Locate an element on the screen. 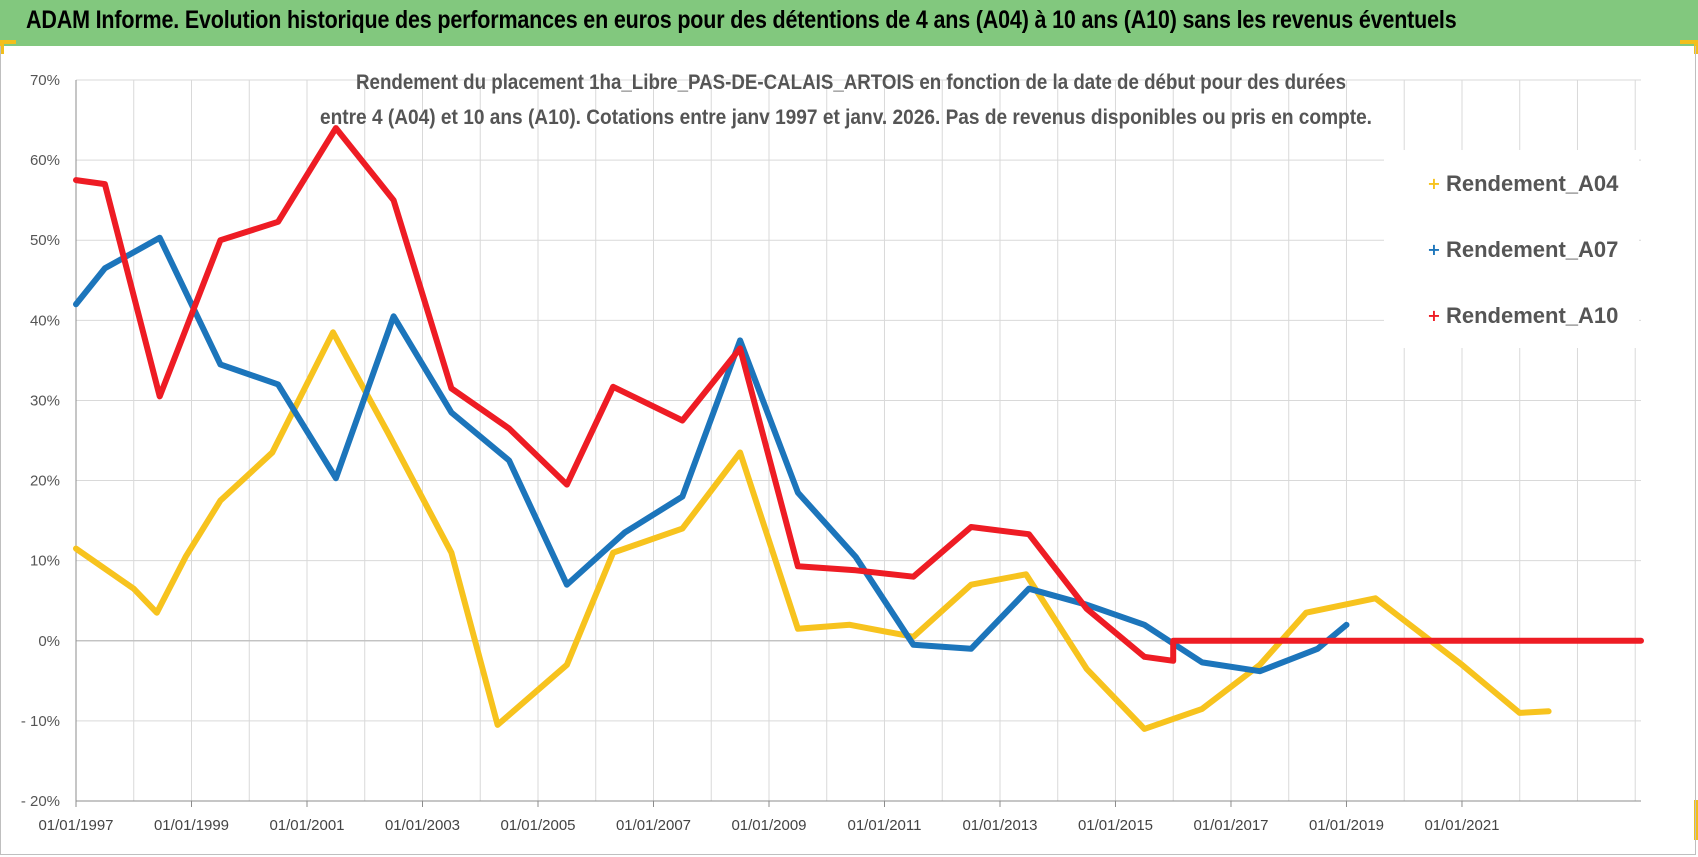  y-tick-label: 20% is located at coordinates (45, 481).